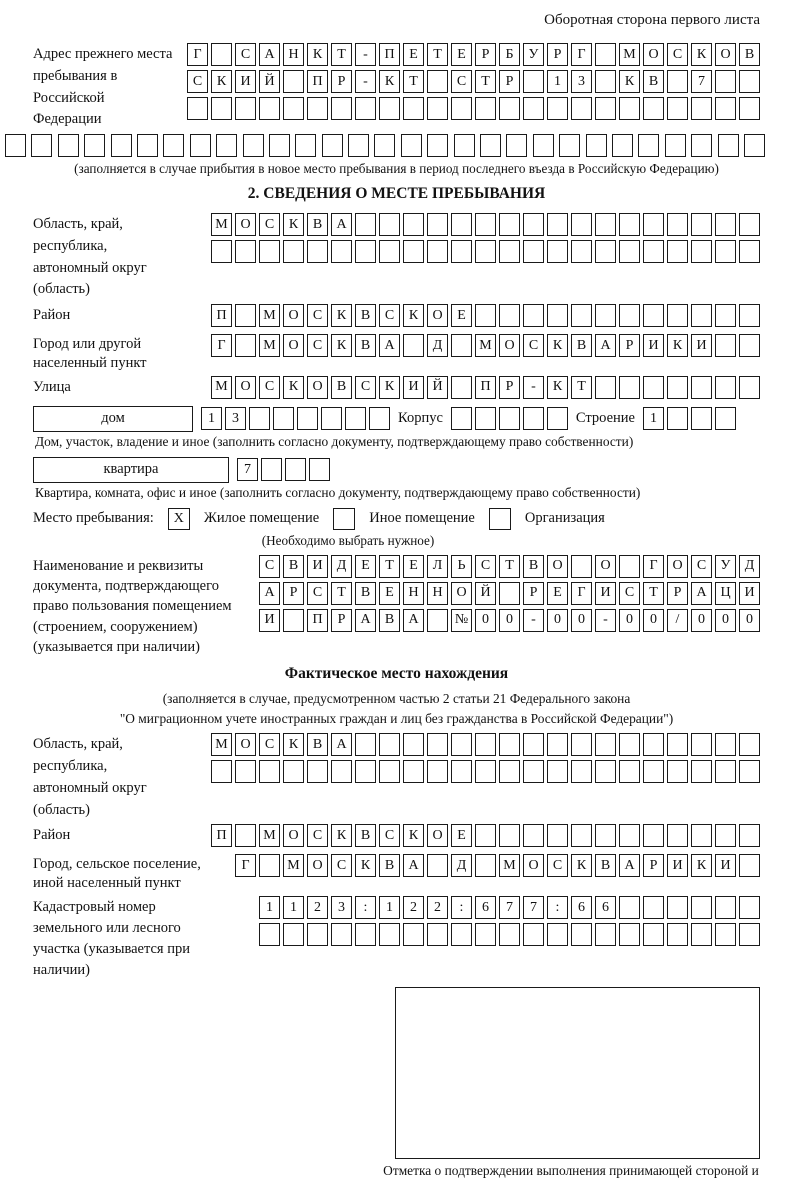 The height and width of the screenshot is (1180, 800). Describe the element at coordinates (725, 566) in the screenshot. I see `char-cell: У` at that location.